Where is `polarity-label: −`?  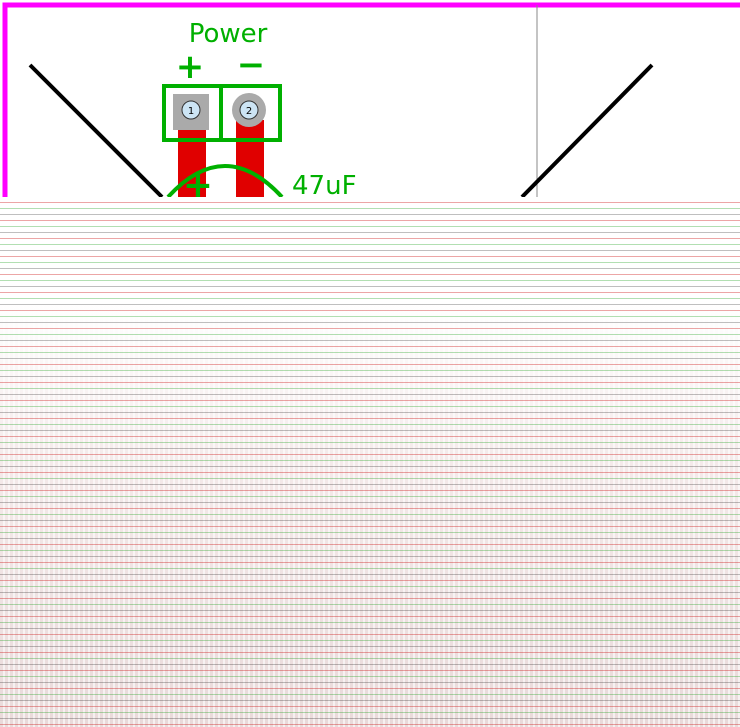
polarity-label: − is located at coordinates (251, 65).